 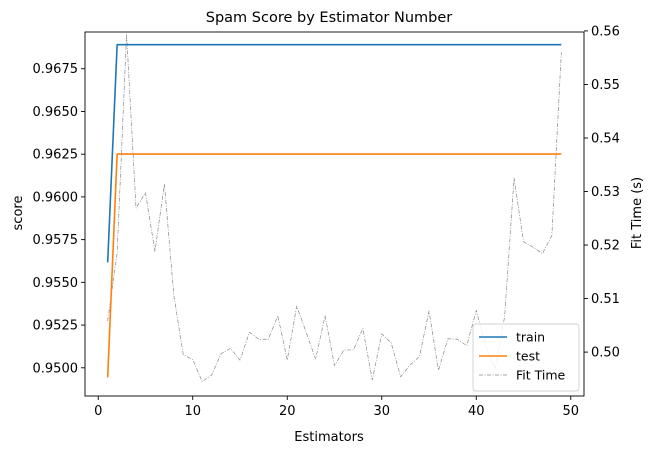 What do you see at coordinates (98, 411) in the screenshot?
I see `x-tick-label: 0` at bounding box center [98, 411].